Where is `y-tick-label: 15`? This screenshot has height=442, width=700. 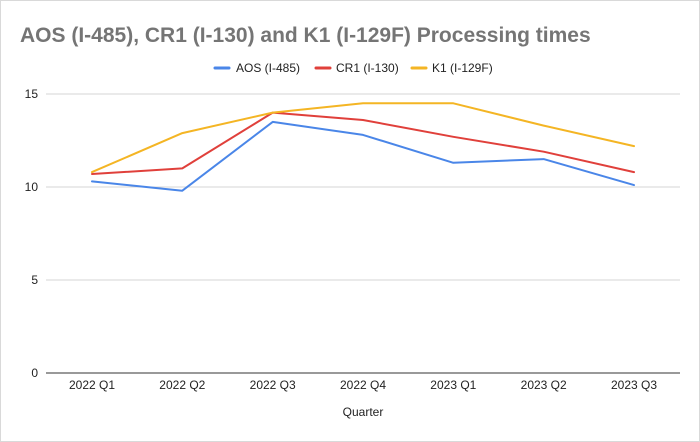
y-tick-label: 15 is located at coordinates (32, 94).